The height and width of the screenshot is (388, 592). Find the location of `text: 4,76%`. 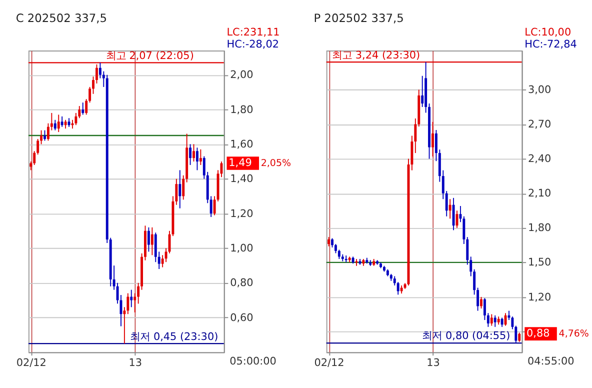

text: 4,76% is located at coordinates (573, 334).